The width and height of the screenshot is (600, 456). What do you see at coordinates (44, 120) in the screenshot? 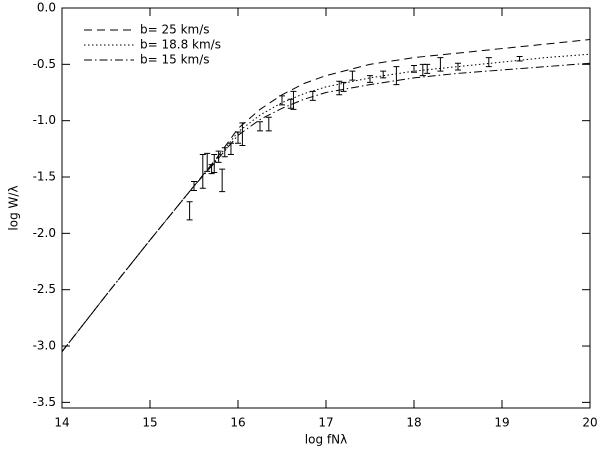
I see `y-tick-label: -1.0` at bounding box center [44, 120].